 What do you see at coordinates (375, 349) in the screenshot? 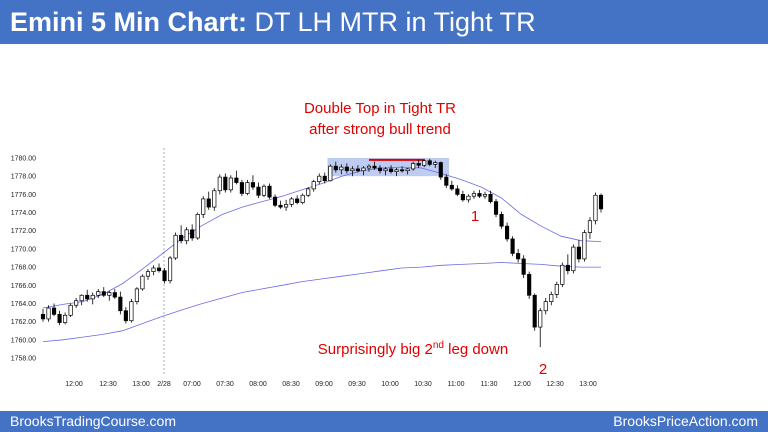
I see `annotation-second-leg-prefix: Surprisingly big 2` at bounding box center [375, 349].